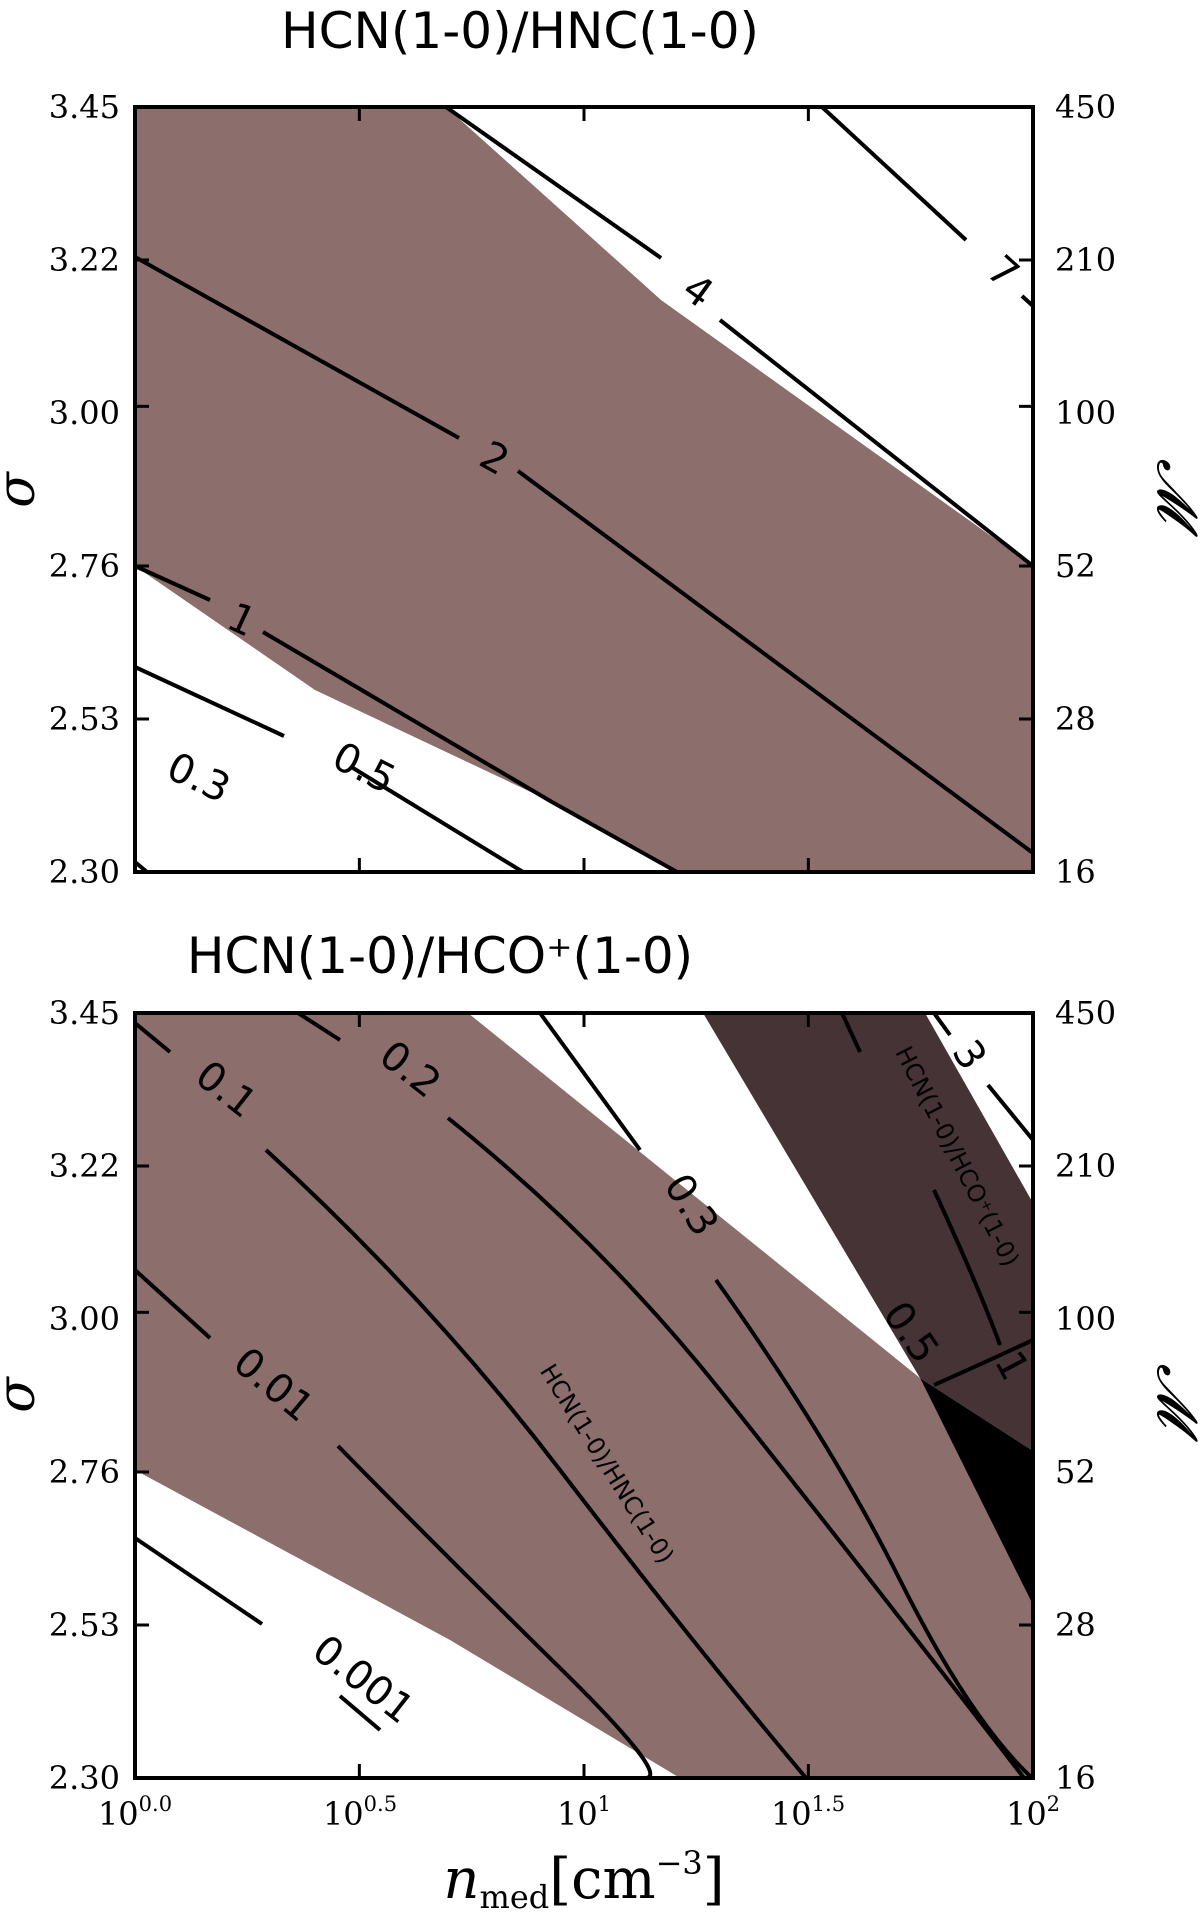 The width and height of the screenshot is (1200, 1917). I want to click on bottom-y2-tick-label: 450, so click(1085, 1013).